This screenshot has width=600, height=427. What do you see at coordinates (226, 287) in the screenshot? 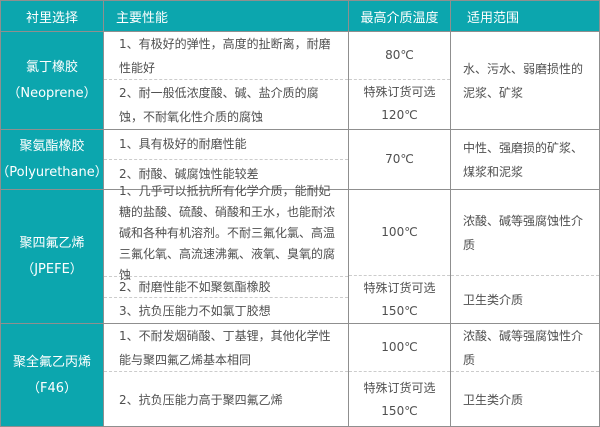
I see `performance-item: 2、耐磨性能不如聚氨酯橡胶` at bounding box center [226, 287].